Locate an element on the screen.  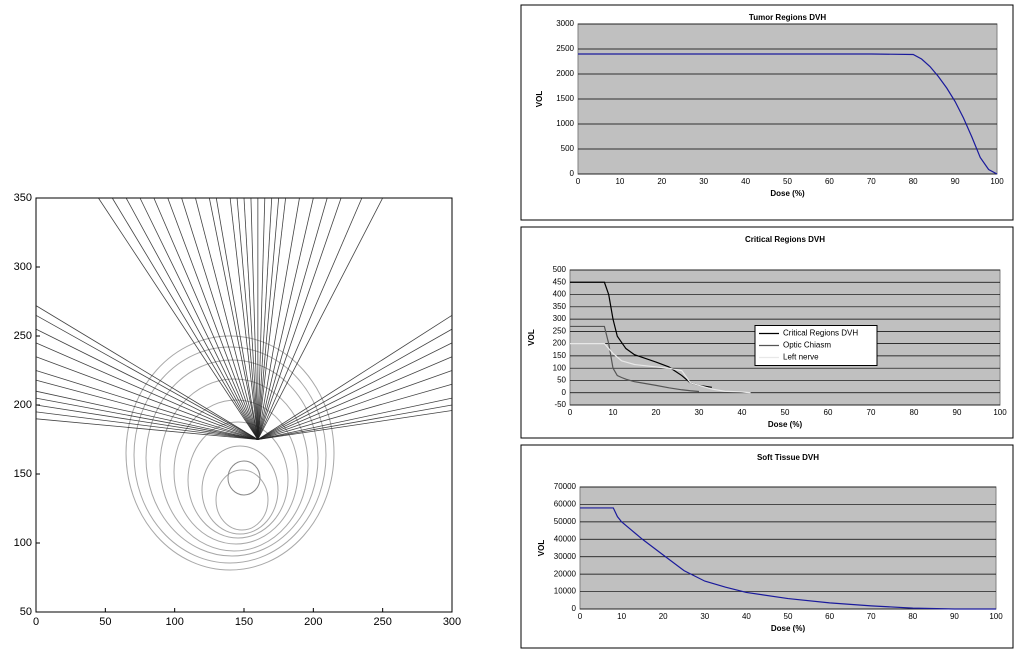
x-tick-label: 300 is located at coordinates (452, 622).